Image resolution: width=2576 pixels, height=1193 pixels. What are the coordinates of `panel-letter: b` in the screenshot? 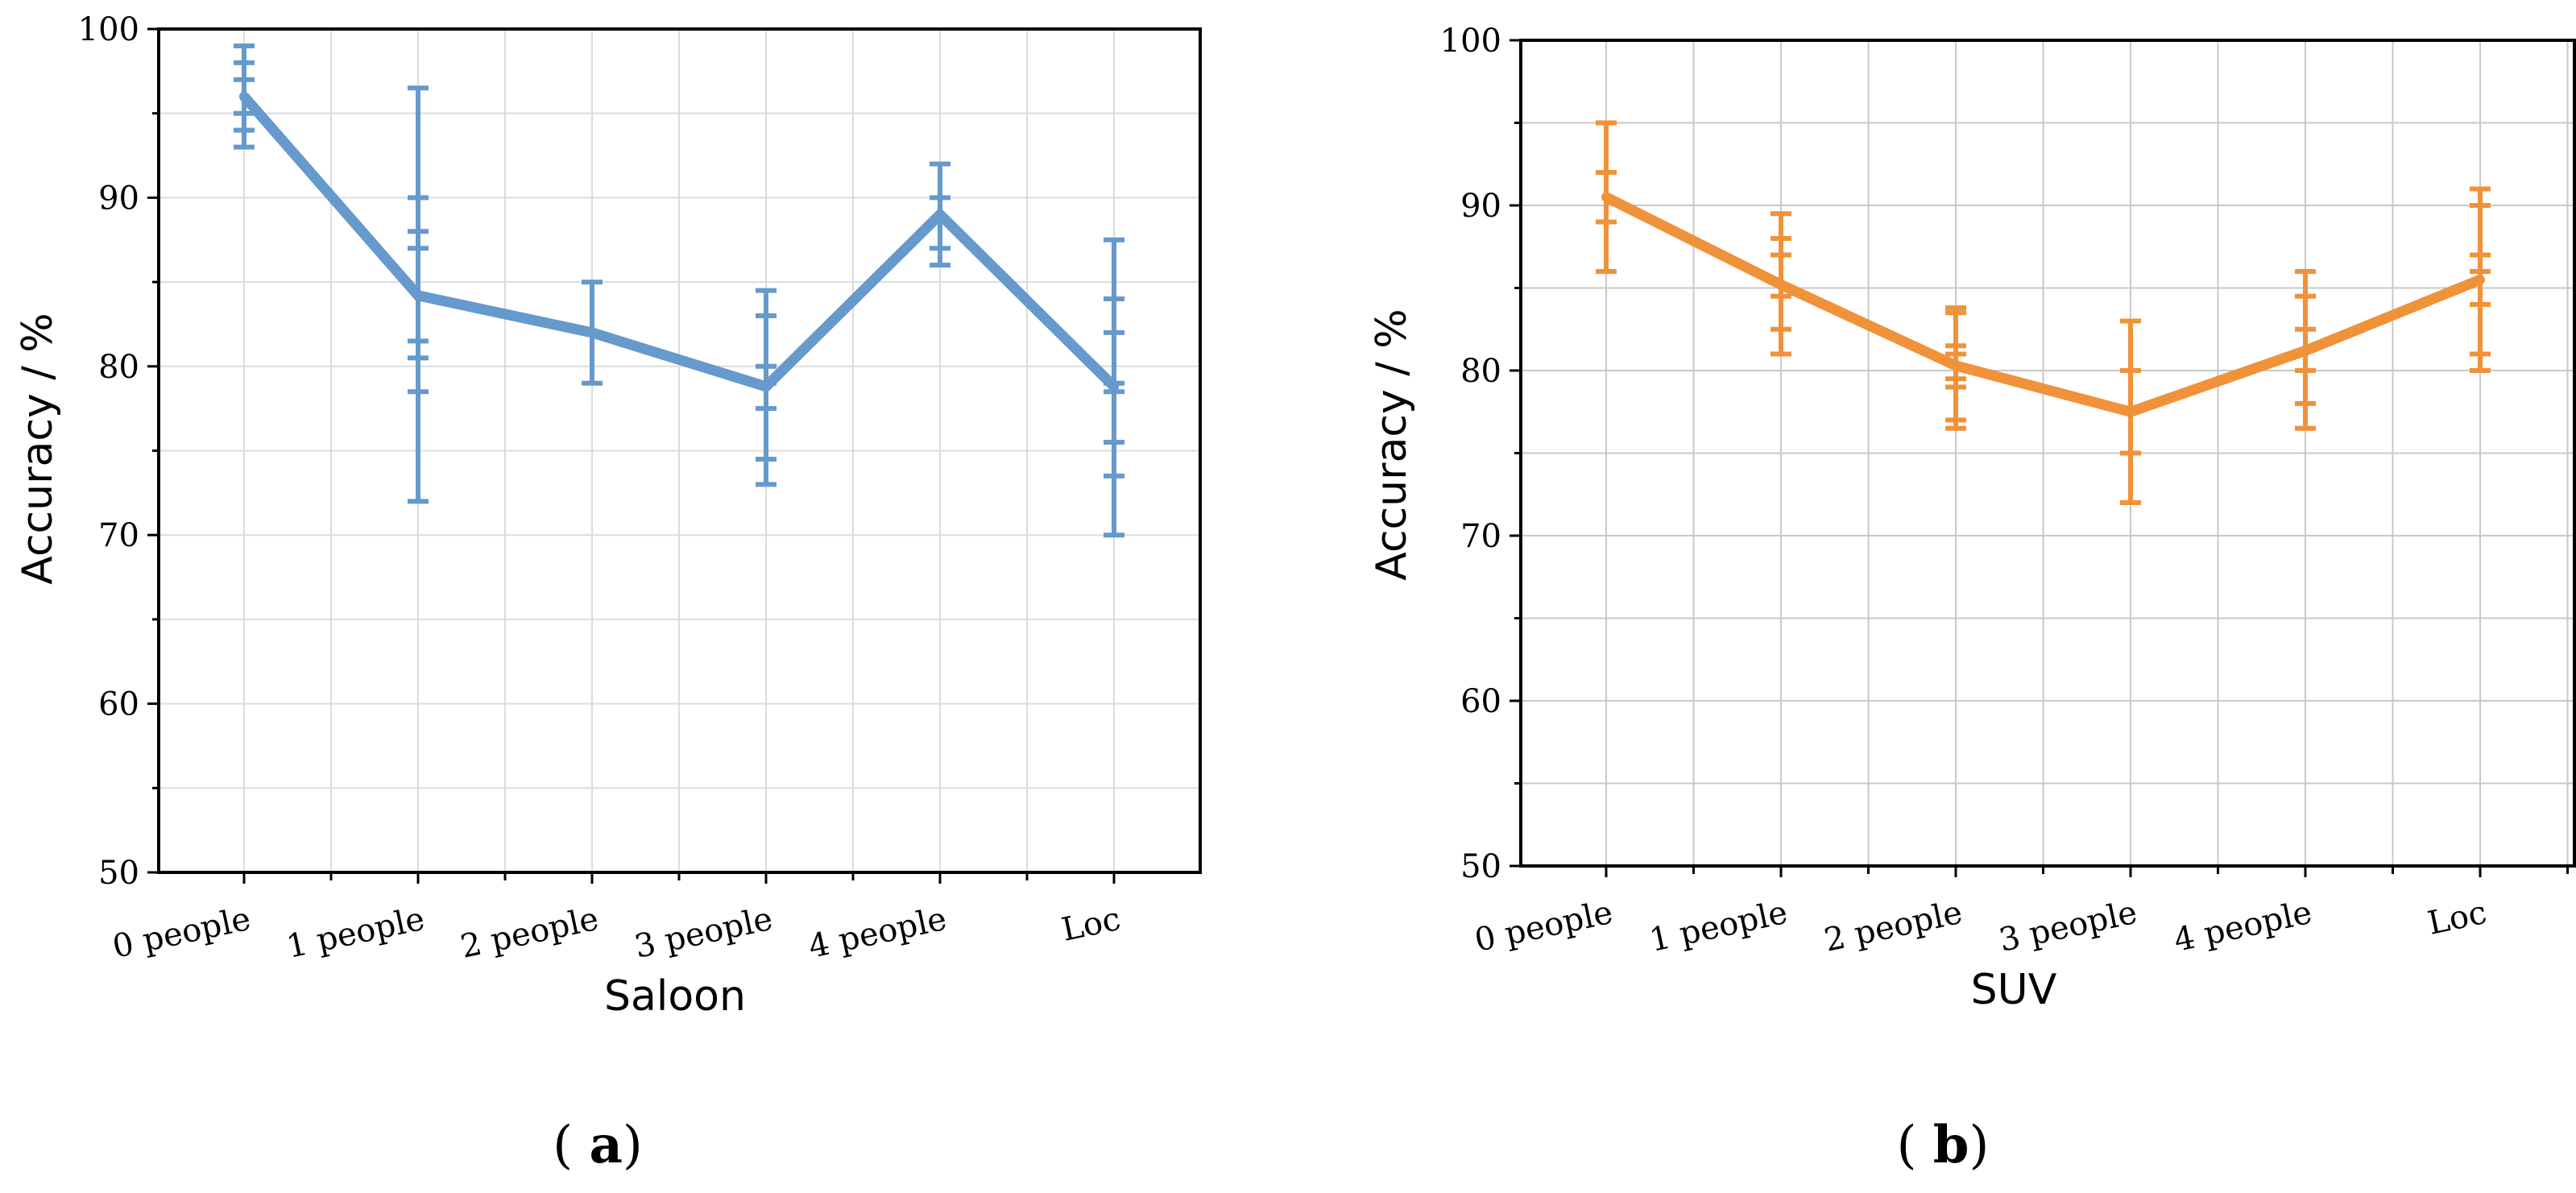 It's located at (1951, 1145).